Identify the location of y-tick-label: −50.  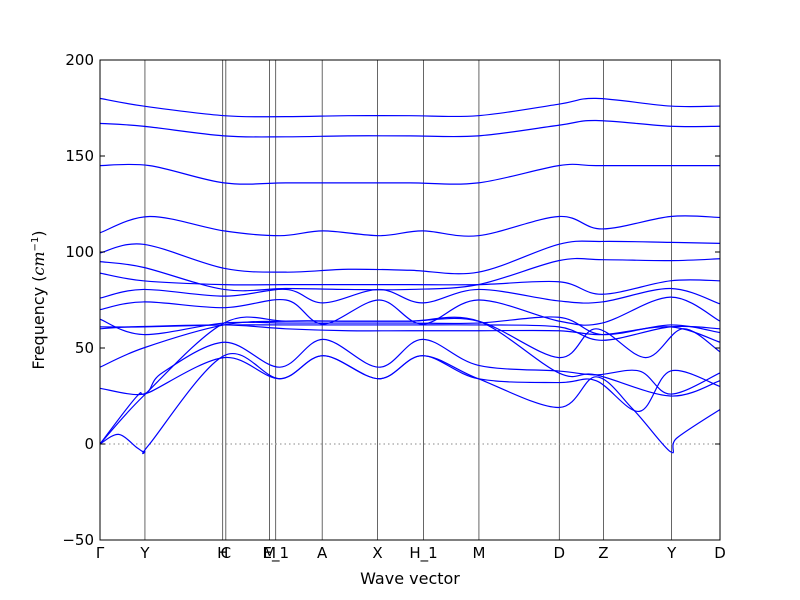
(78, 540).